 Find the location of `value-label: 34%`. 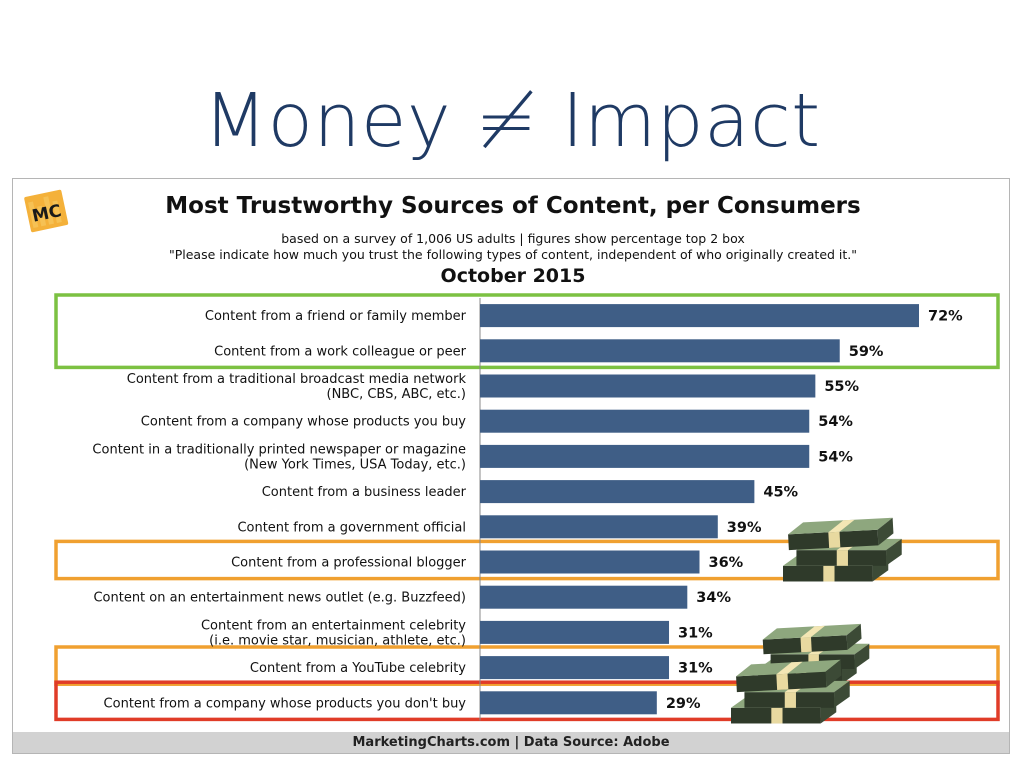

value-label: 34% is located at coordinates (713, 598).